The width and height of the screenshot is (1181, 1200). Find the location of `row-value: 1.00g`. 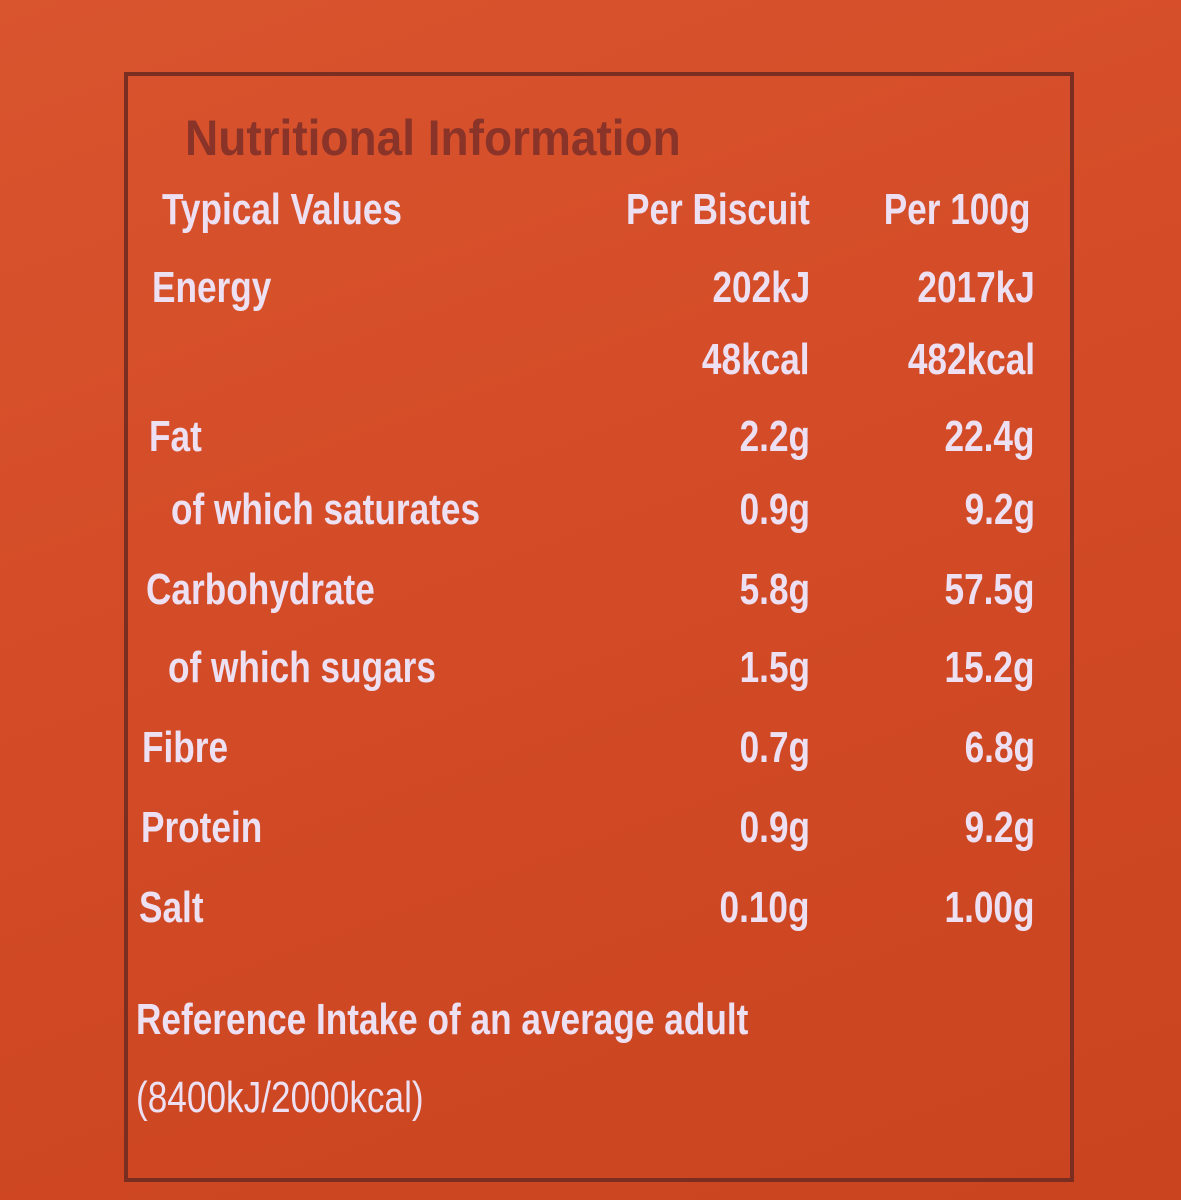

row-value: 1.00g is located at coordinates (989, 907).